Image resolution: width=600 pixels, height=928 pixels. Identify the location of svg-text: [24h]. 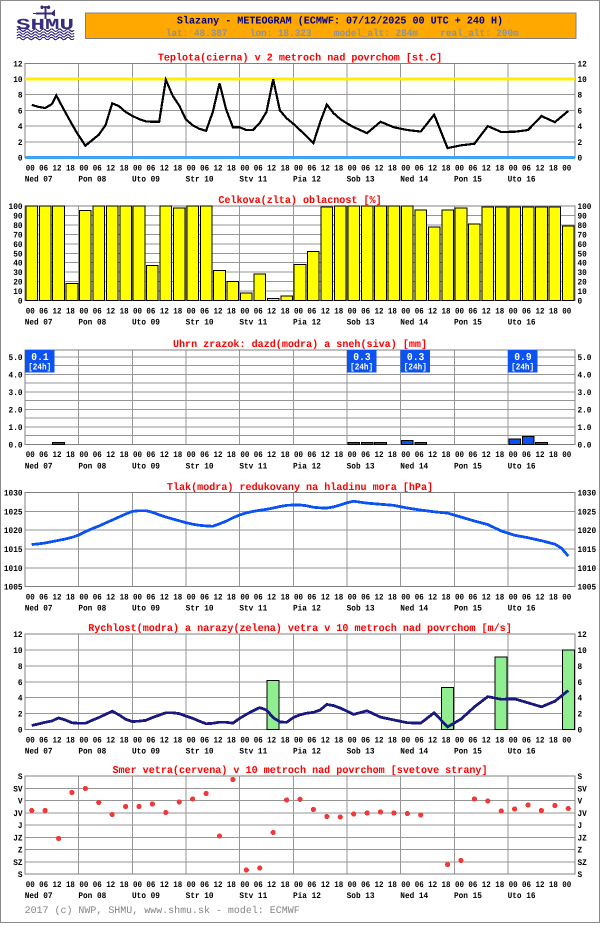
(39, 368).